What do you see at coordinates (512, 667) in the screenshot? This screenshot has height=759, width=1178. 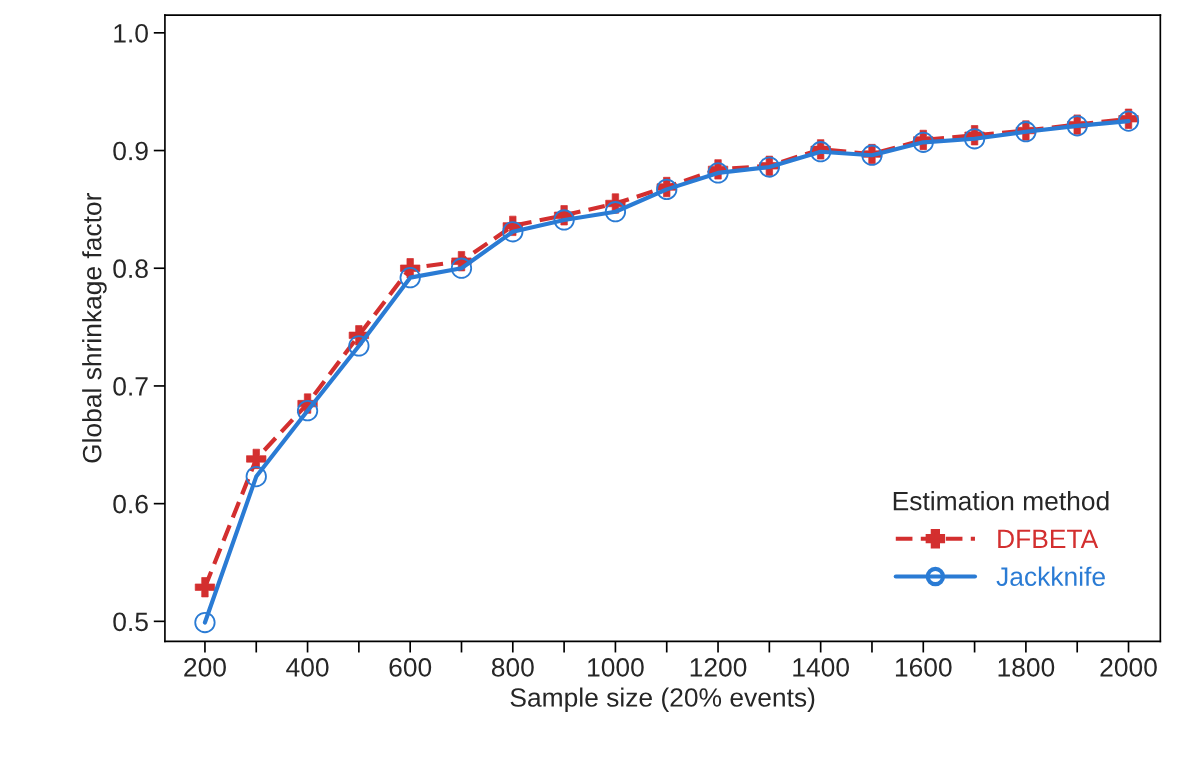 I see `x-tick-label: 800` at bounding box center [512, 667].